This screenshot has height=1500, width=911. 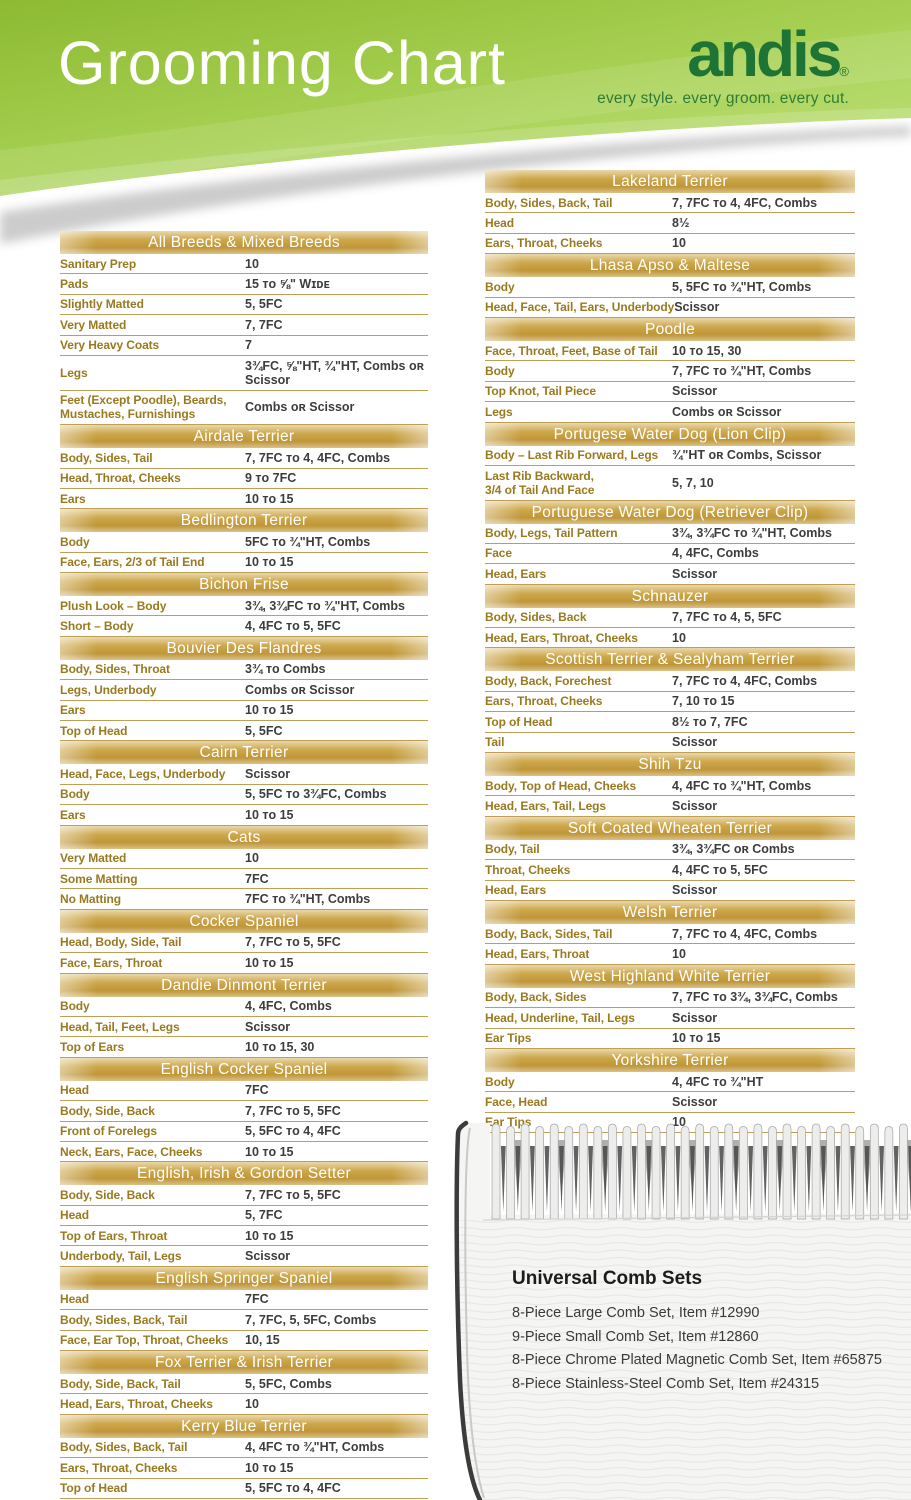 I want to click on breed-table-title: Portugese Water Dog (Lion Clip), so click(x=670, y=434).